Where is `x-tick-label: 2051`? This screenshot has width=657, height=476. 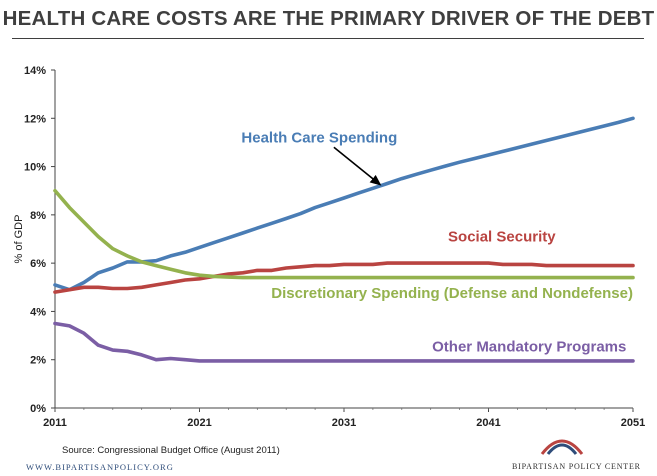 x-tick-label: 2051 is located at coordinates (633, 423).